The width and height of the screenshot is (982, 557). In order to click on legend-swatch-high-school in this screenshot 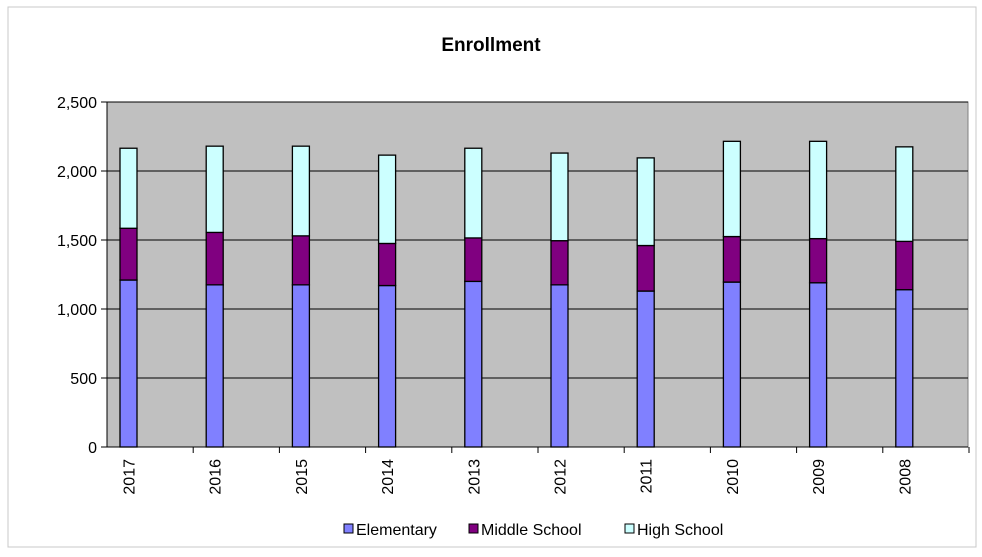, I will do `click(629, 528)`.